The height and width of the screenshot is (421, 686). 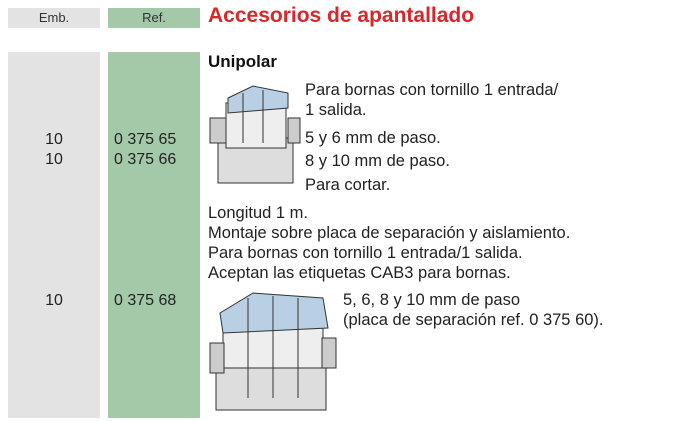 I want to click on text-line: Longitud 1 m., so click(x=258, y=213).